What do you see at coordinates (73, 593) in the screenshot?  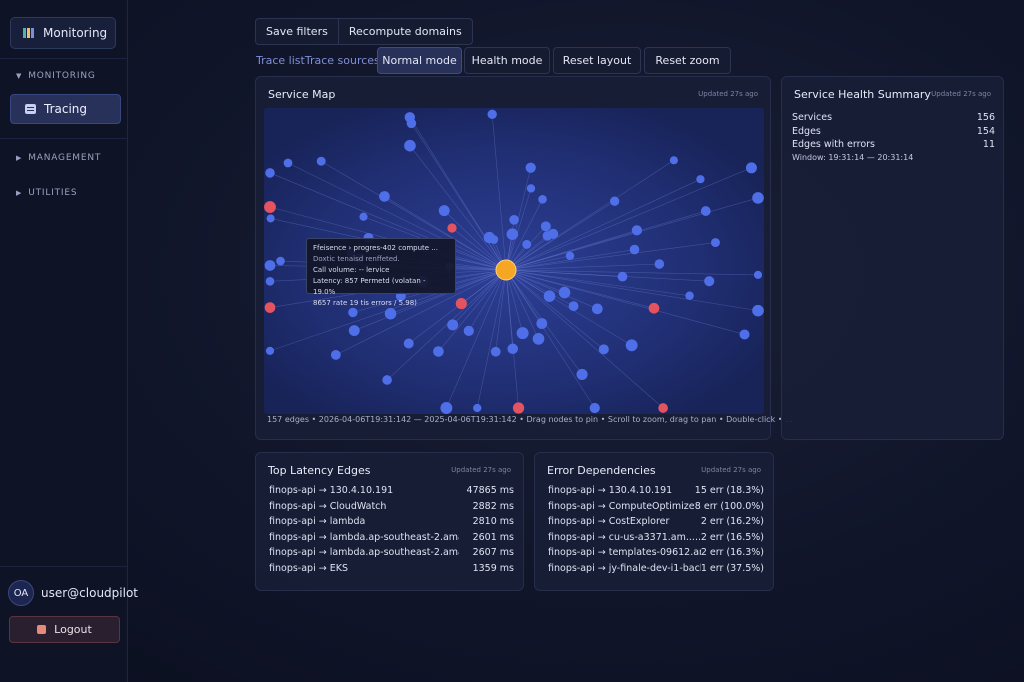 I see `user-profile: OA user@cloudpilot` at bounding box center [73, 593].